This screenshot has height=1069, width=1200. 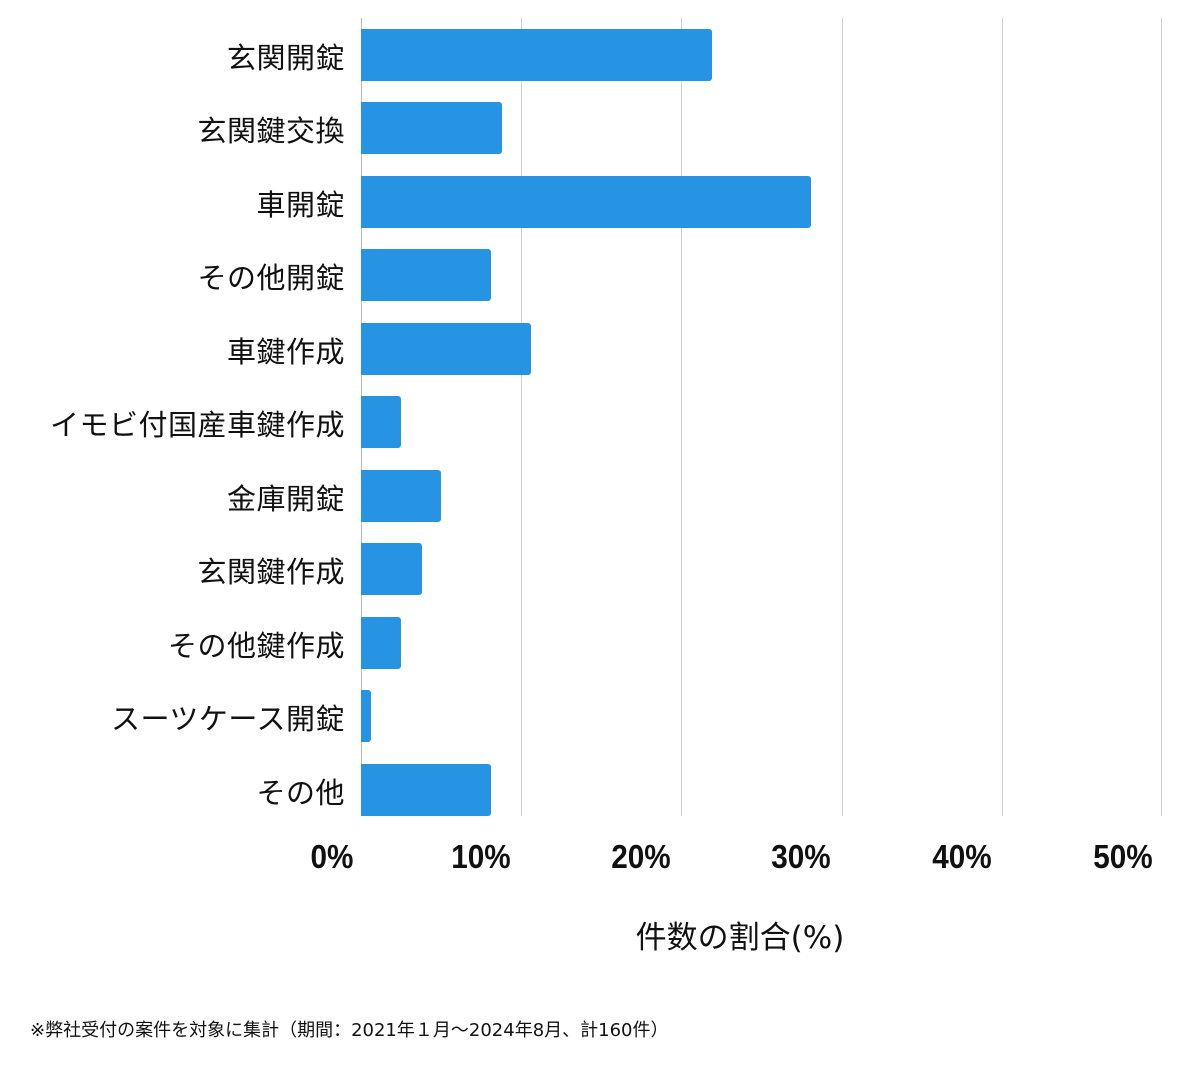 I want to click on x-tick-label: 40%, so click(x=962, y=856).